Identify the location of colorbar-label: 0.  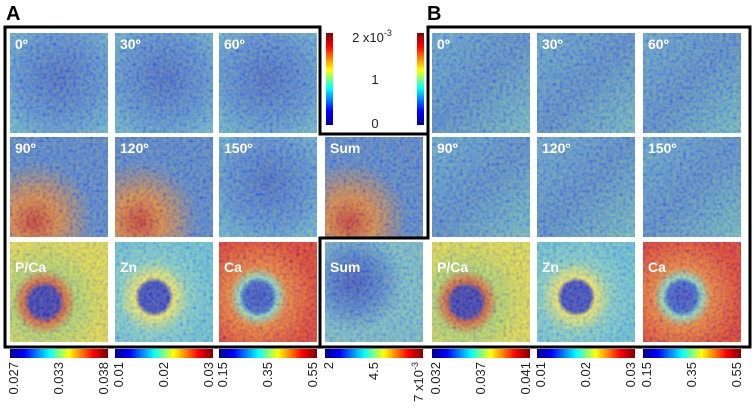
(374, 123).